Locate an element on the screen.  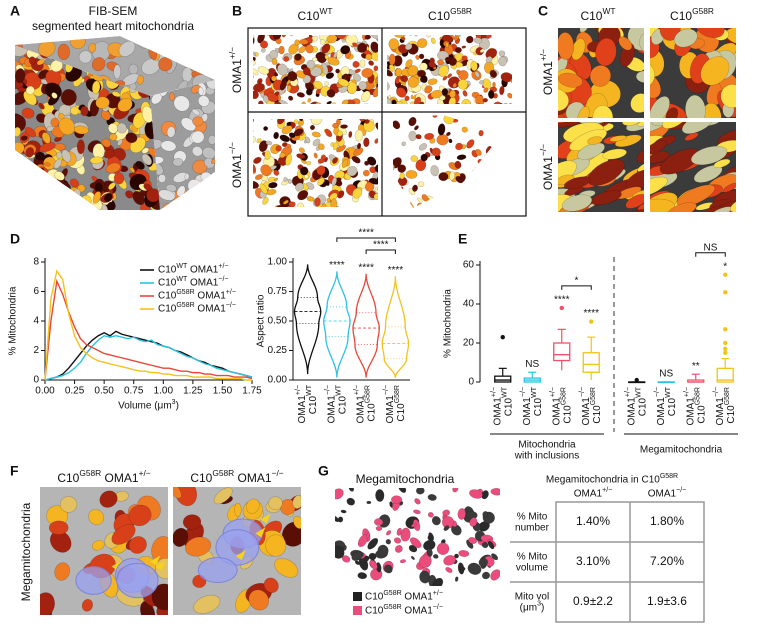
panel-title: FIB-SEM is located at coordinates (113, 11).